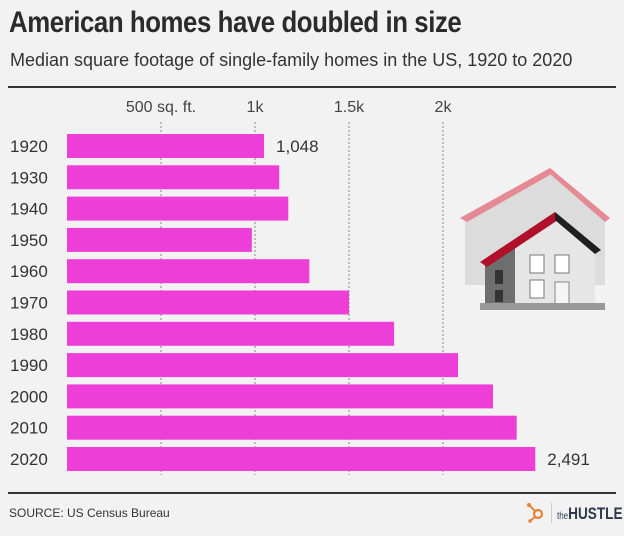  What do you see at coordinates (563, 516) in the screenshot?
I see `brand-prefix: the` at bounding box center [563, 516].